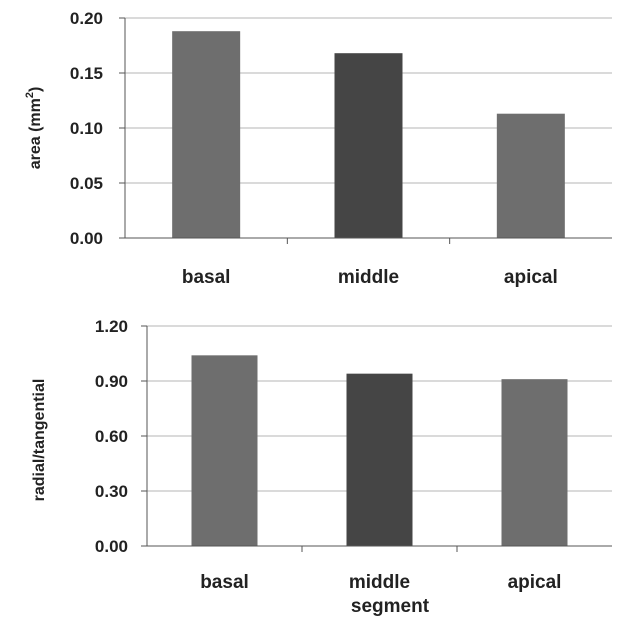 This screenshot has width=625, height=618. I want to click on ratio-category-labels: basal middle apical, so click(380, 582).